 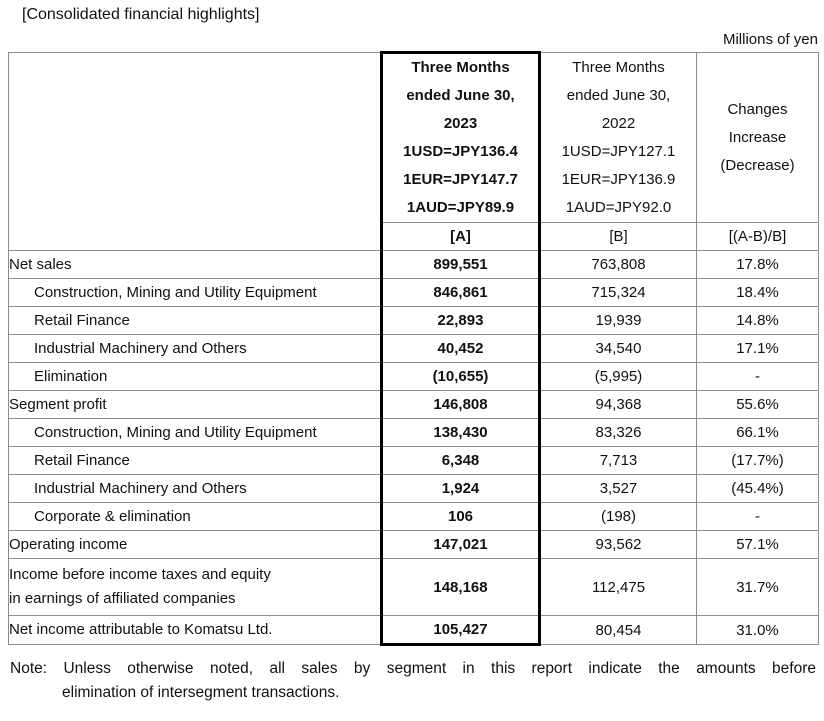 I want to click on value-prior: 83,326, so click(x=618, y=432).